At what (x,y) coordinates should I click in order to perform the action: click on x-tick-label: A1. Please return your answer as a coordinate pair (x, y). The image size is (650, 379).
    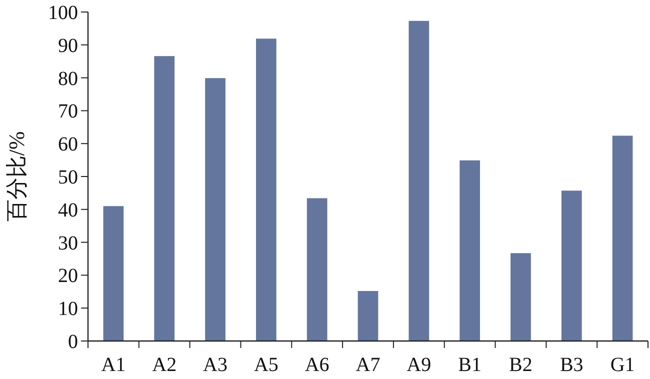
    Looking at the image, I should click on (113, 365).